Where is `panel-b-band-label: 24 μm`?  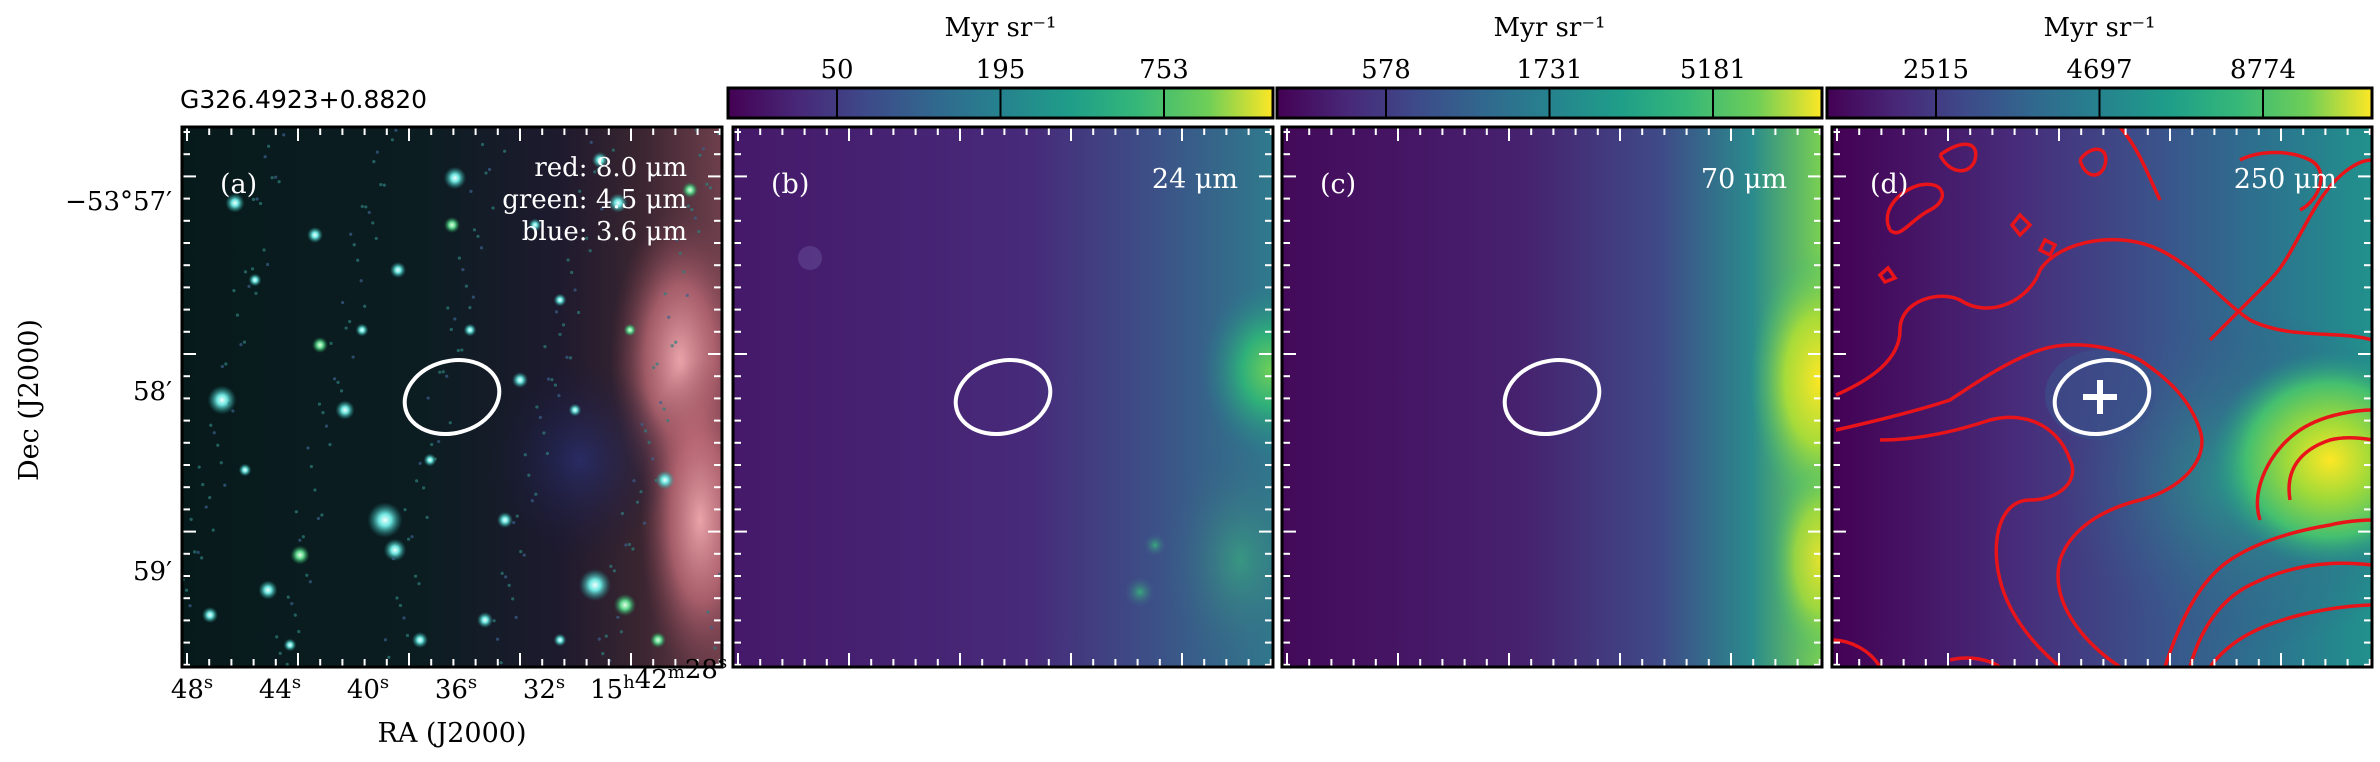 panel-b-band-label: 24 μm is located at coordinates (1195, 179).